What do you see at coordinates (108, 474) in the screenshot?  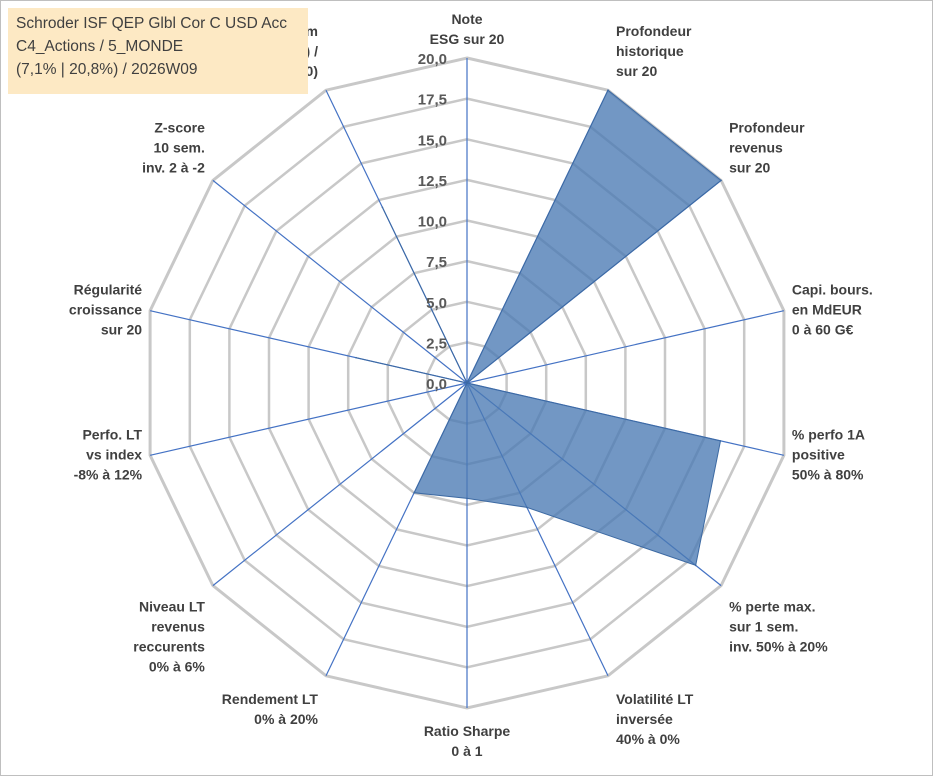 I see `axis-label-line: -8% à 12%` at bounding box center [108, 474].